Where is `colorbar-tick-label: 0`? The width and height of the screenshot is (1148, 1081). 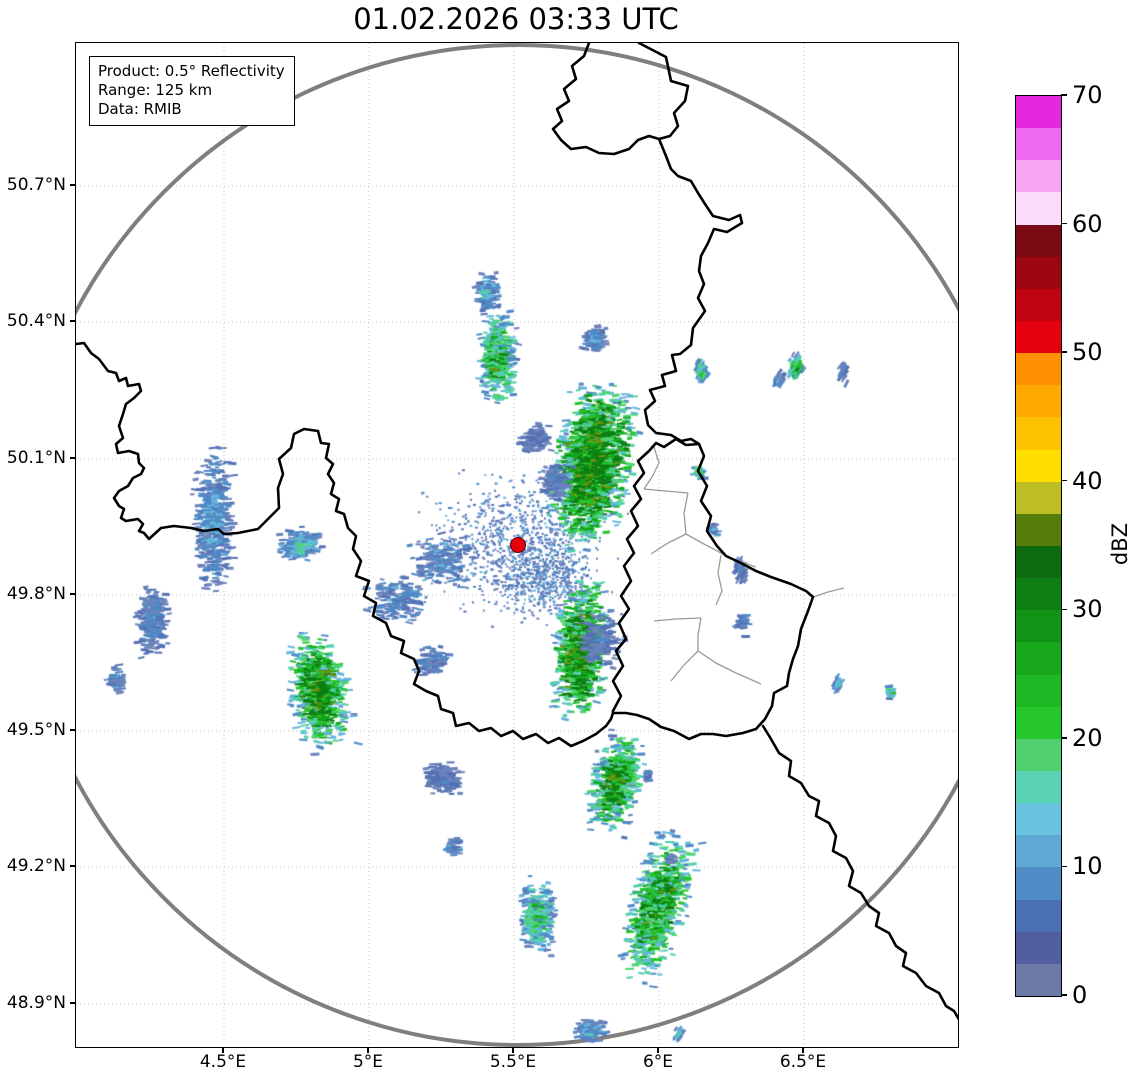
colorbar-tick-label: 0 is located at coordinates (1080, 995).